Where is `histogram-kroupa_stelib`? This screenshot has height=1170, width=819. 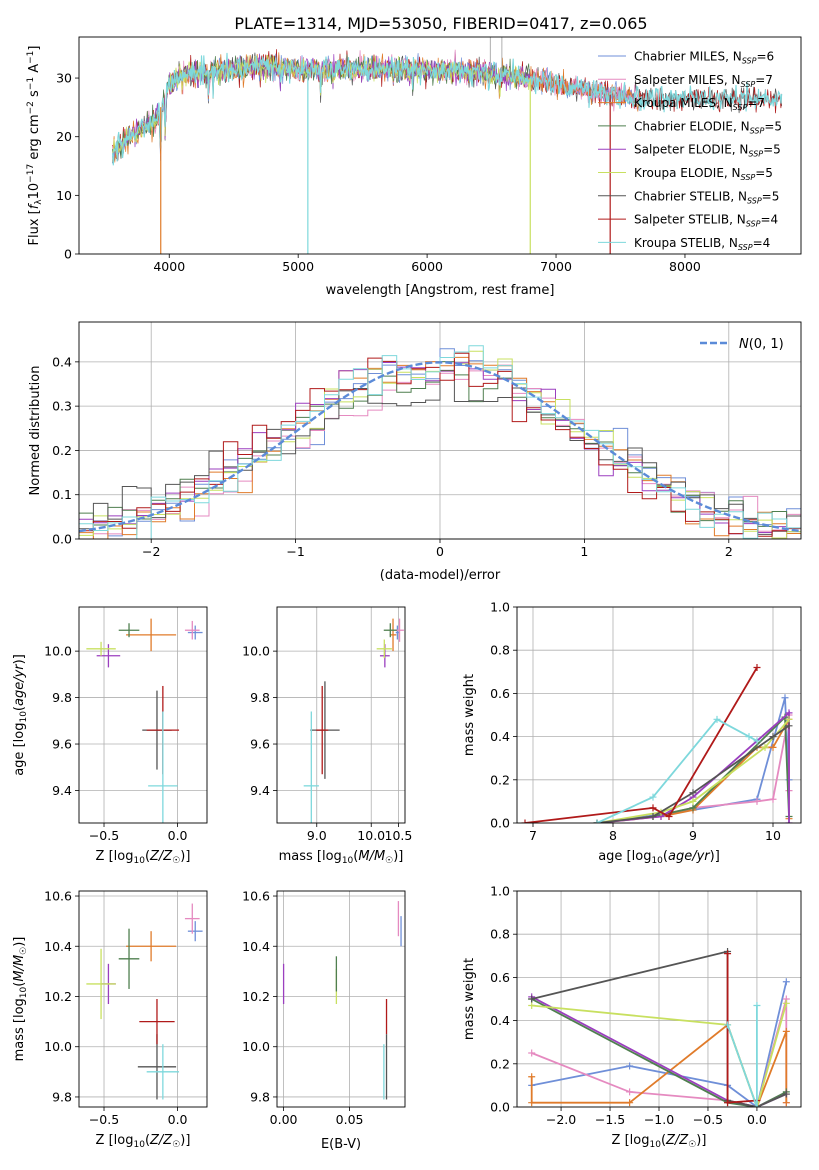
histogram-kroupa_stelib is located at coordinates (440, 442).